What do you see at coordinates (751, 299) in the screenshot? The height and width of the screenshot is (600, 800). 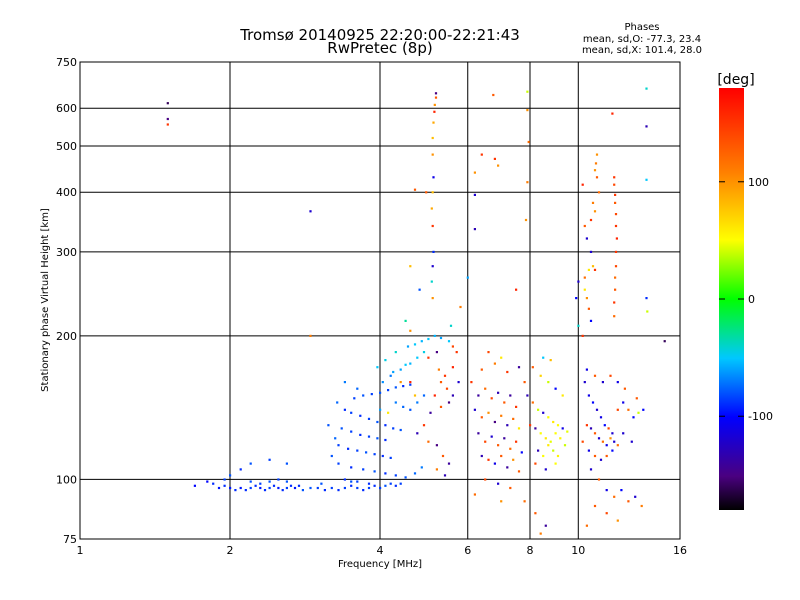 I see `colorbar-tick-label: 0` at bounding box center [751, 299].